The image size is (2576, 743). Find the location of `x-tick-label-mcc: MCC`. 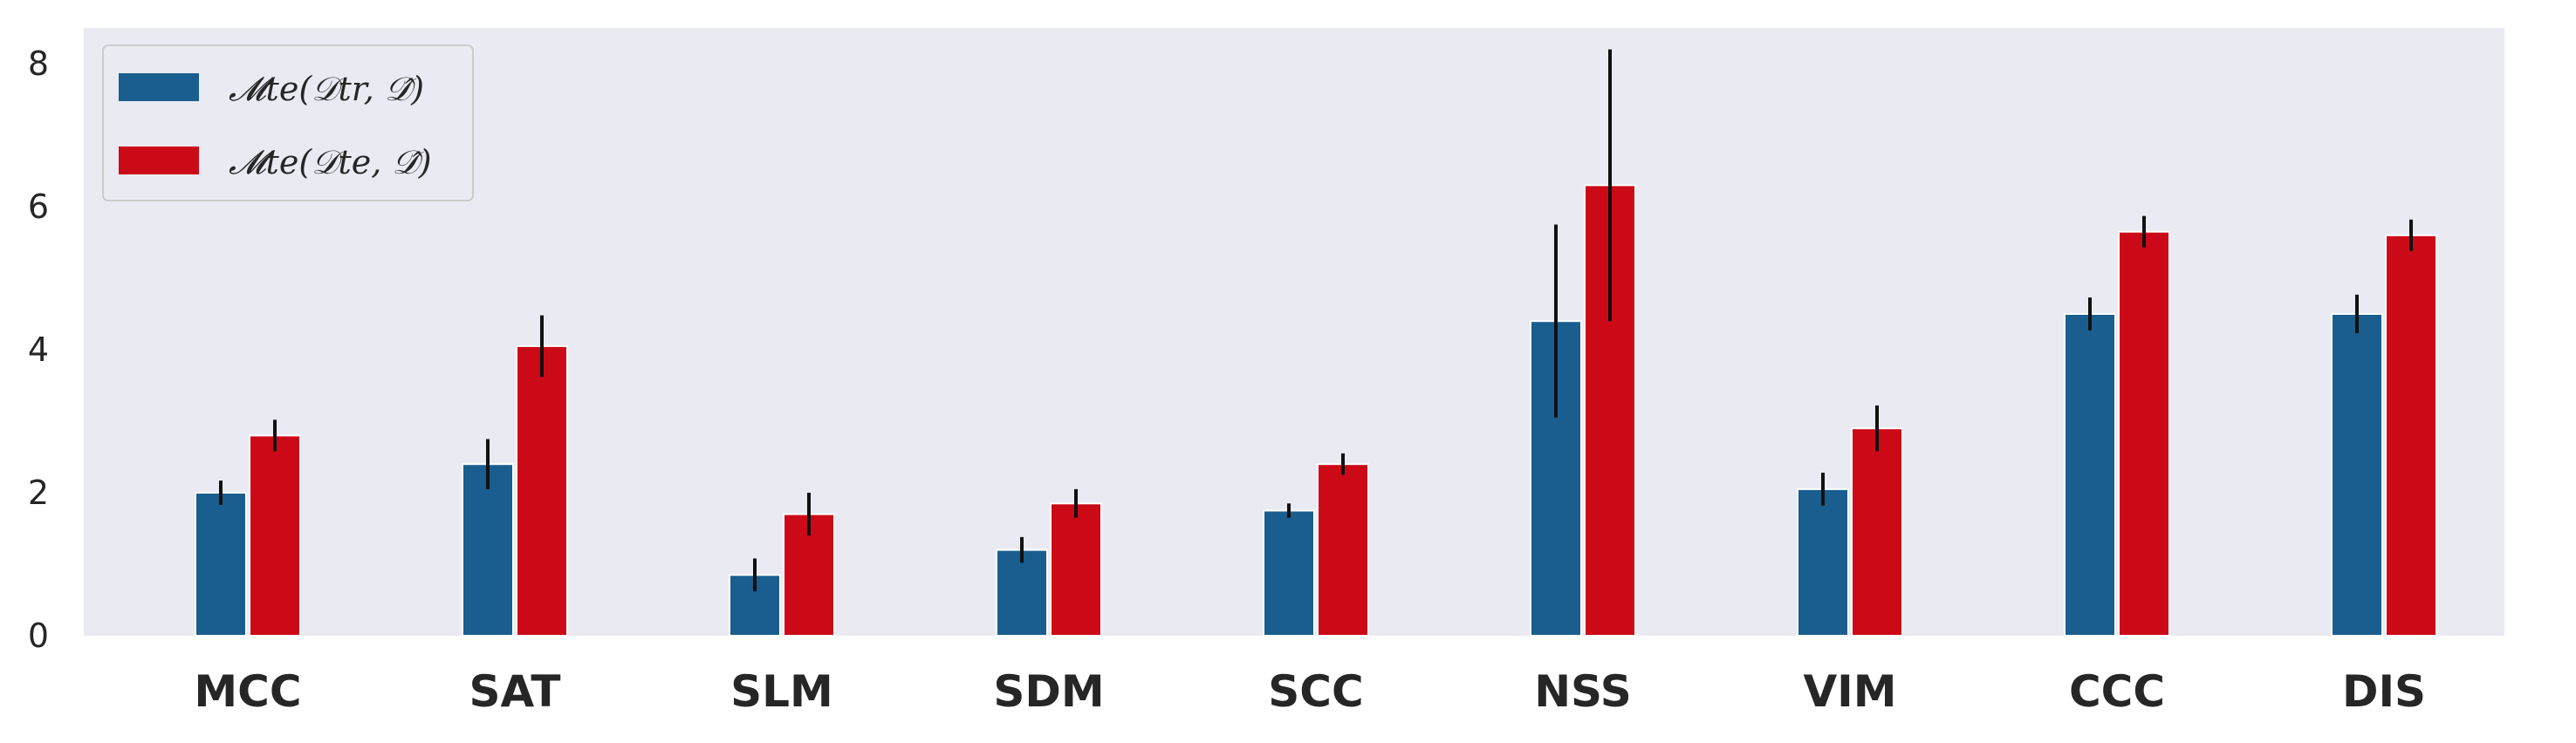

x-tick-label-mcc: MCC is located at coordinates (247, 691).